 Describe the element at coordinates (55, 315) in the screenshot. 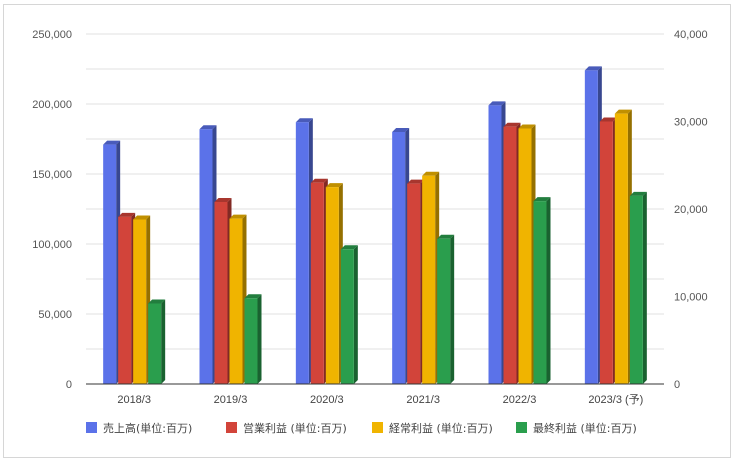

I see `y-left-tick-label: 50,000` at that location.